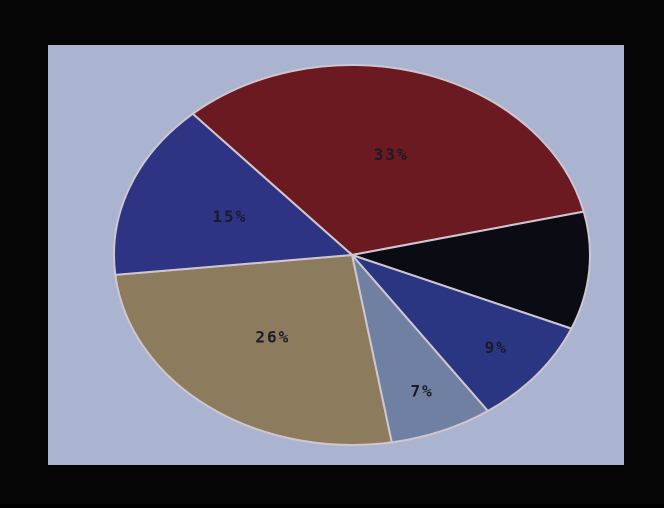 The width and height of the screenshot is (664, 508). Describe the element at coordinates (391, 154) in the screenshot. I see `slice-label: 33%` at that location.